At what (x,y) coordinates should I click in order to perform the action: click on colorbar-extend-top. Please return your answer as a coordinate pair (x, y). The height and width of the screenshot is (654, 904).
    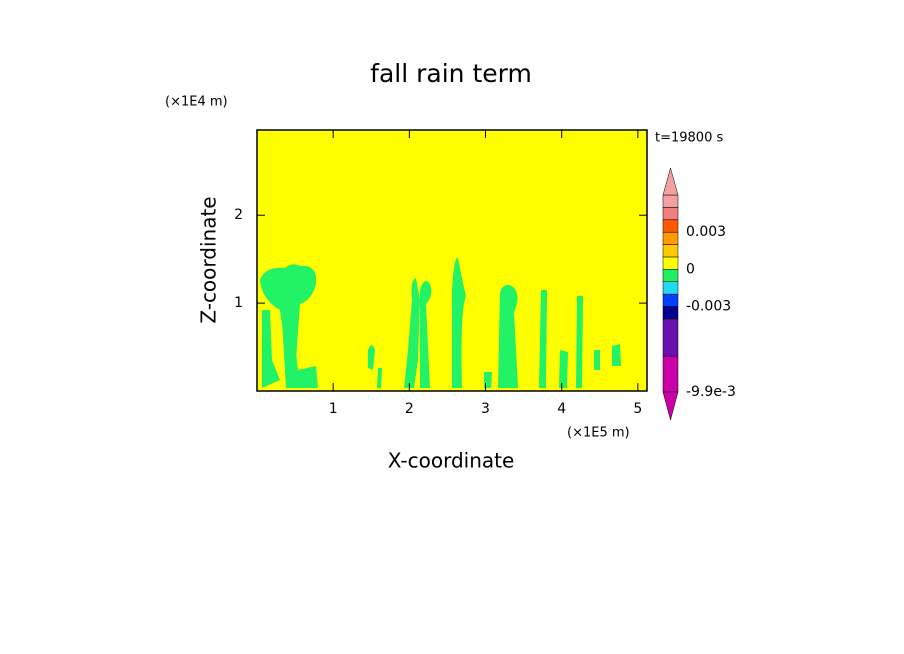
    Looking at the image, I should click on (670, 181).